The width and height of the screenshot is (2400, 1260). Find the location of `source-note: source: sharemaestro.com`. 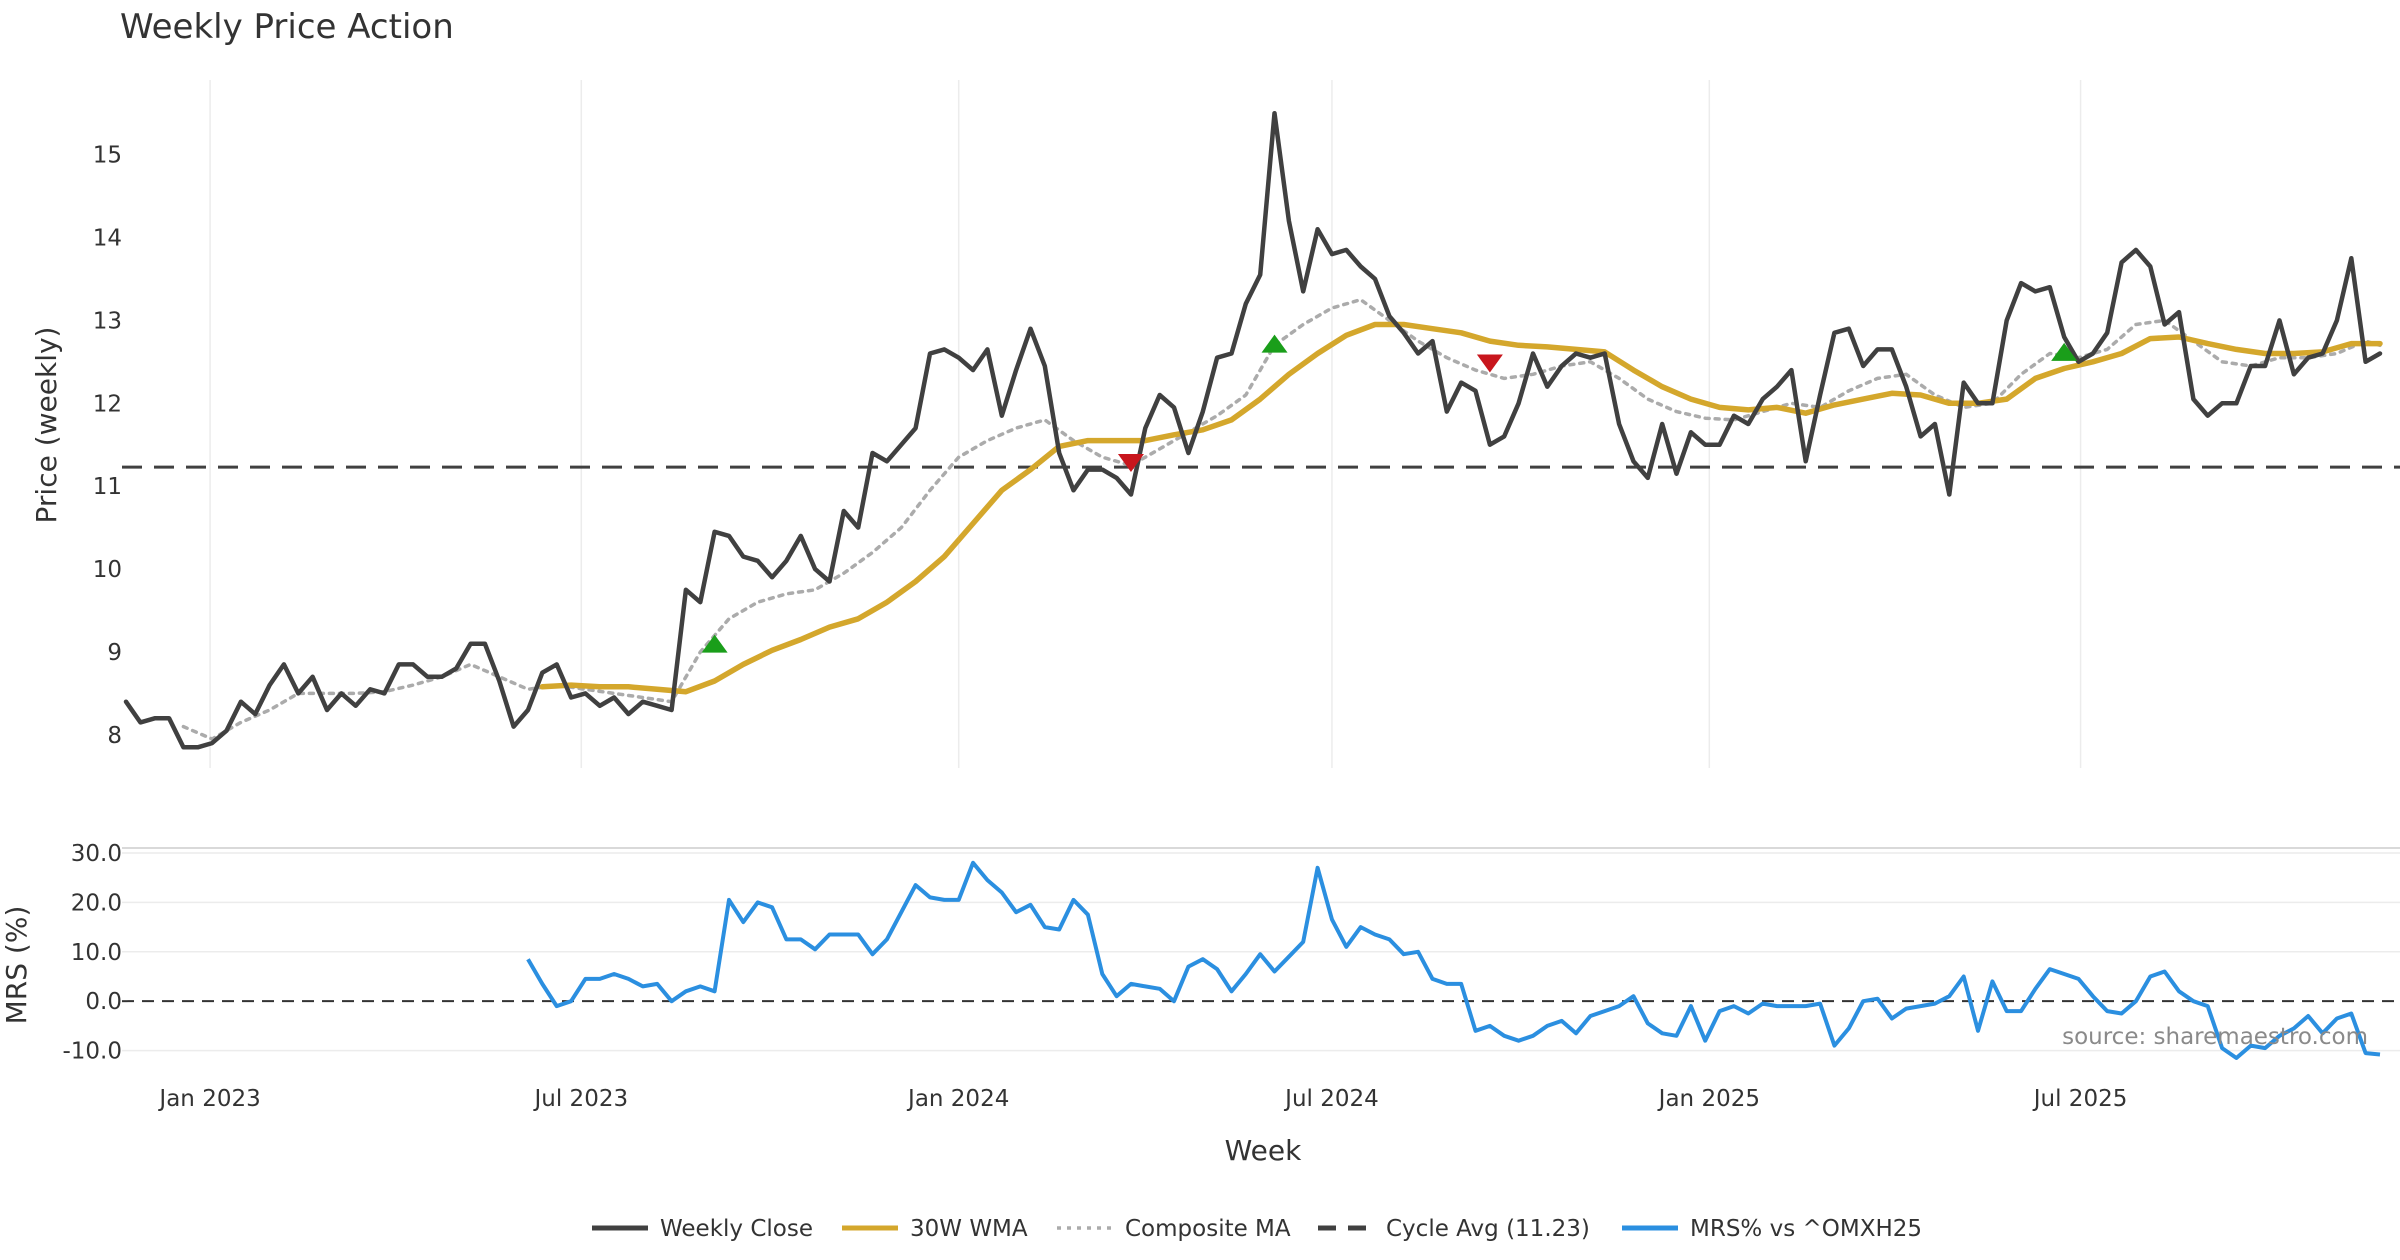

source-note: source: sharemaestro.com is located at coordinates (2215, 1037).